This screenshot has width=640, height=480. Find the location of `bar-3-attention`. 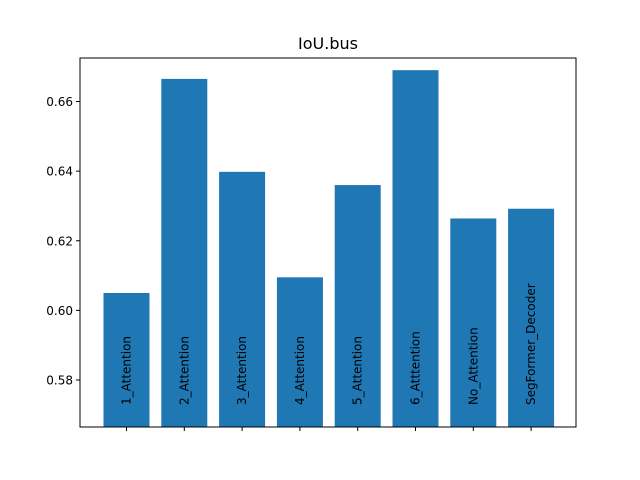

bar-3-attention is located at coordinates (242, 299).